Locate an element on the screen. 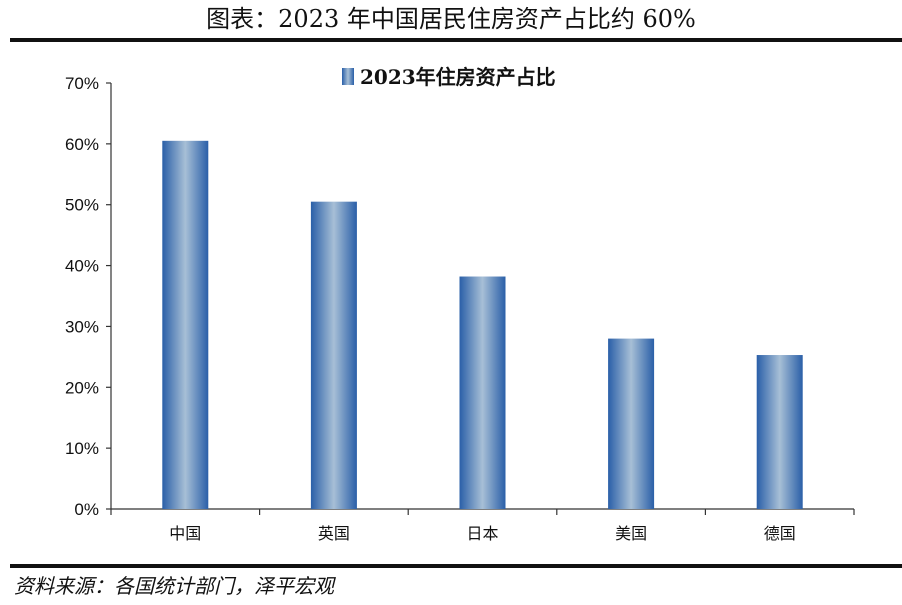 Image resolution: width=902 pixels, height=605 pixels. x-tick-label: 美国 is located at coordinates (631, 533).